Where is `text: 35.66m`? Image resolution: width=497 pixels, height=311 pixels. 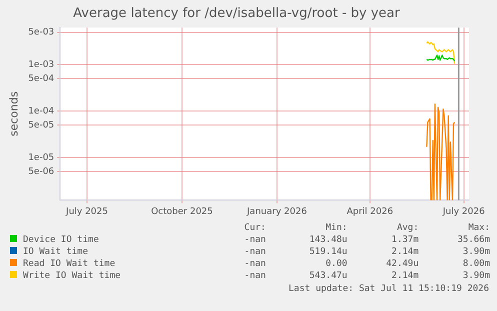 text: 35.66m is located at coordinates (473, 240).